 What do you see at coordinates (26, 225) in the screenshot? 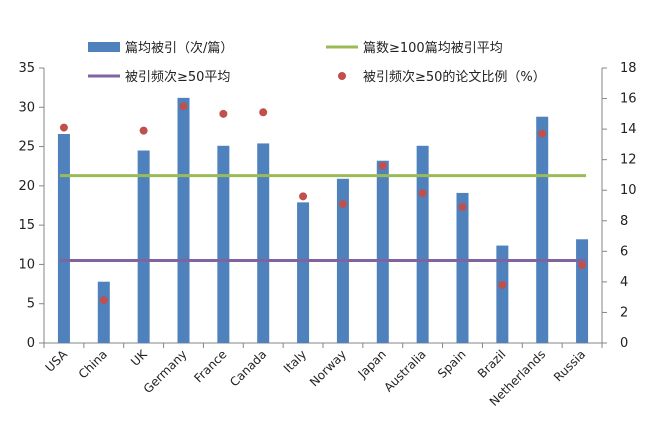
I see `y-left-tick-label: 15` at bounding box center [26, 225].